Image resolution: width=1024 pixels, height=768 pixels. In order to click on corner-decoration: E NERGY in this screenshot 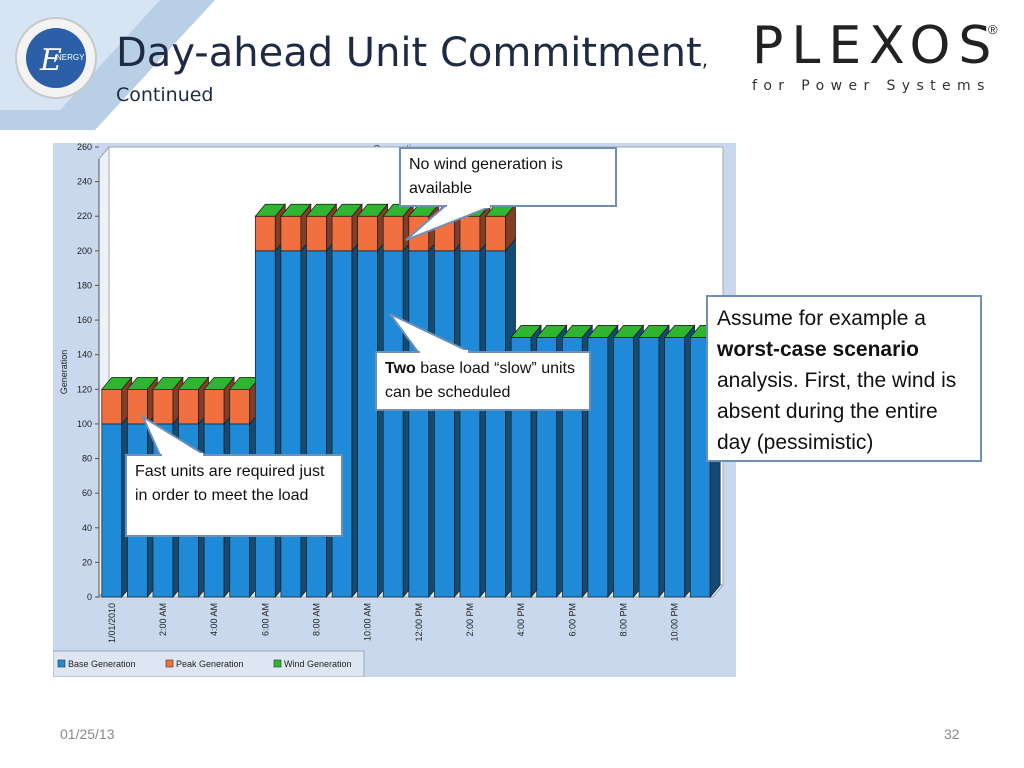, I will do `click(107, 65)`.